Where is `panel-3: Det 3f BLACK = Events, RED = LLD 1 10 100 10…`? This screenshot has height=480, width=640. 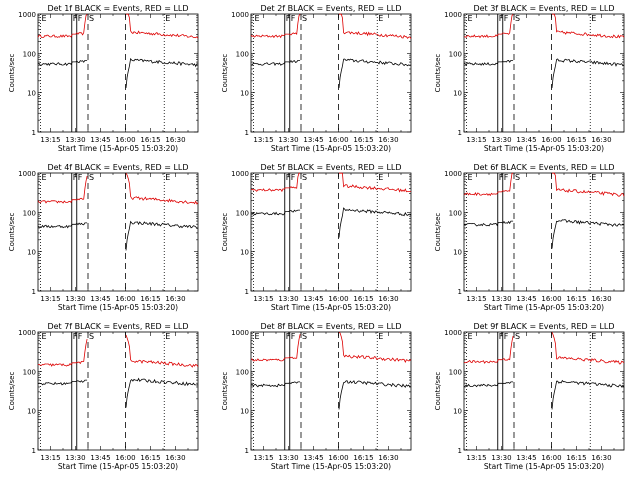 panel-3: Det 3f BLACK = Events, RED = LLD 1 10 100 10… is located at coordinates (529, 78).